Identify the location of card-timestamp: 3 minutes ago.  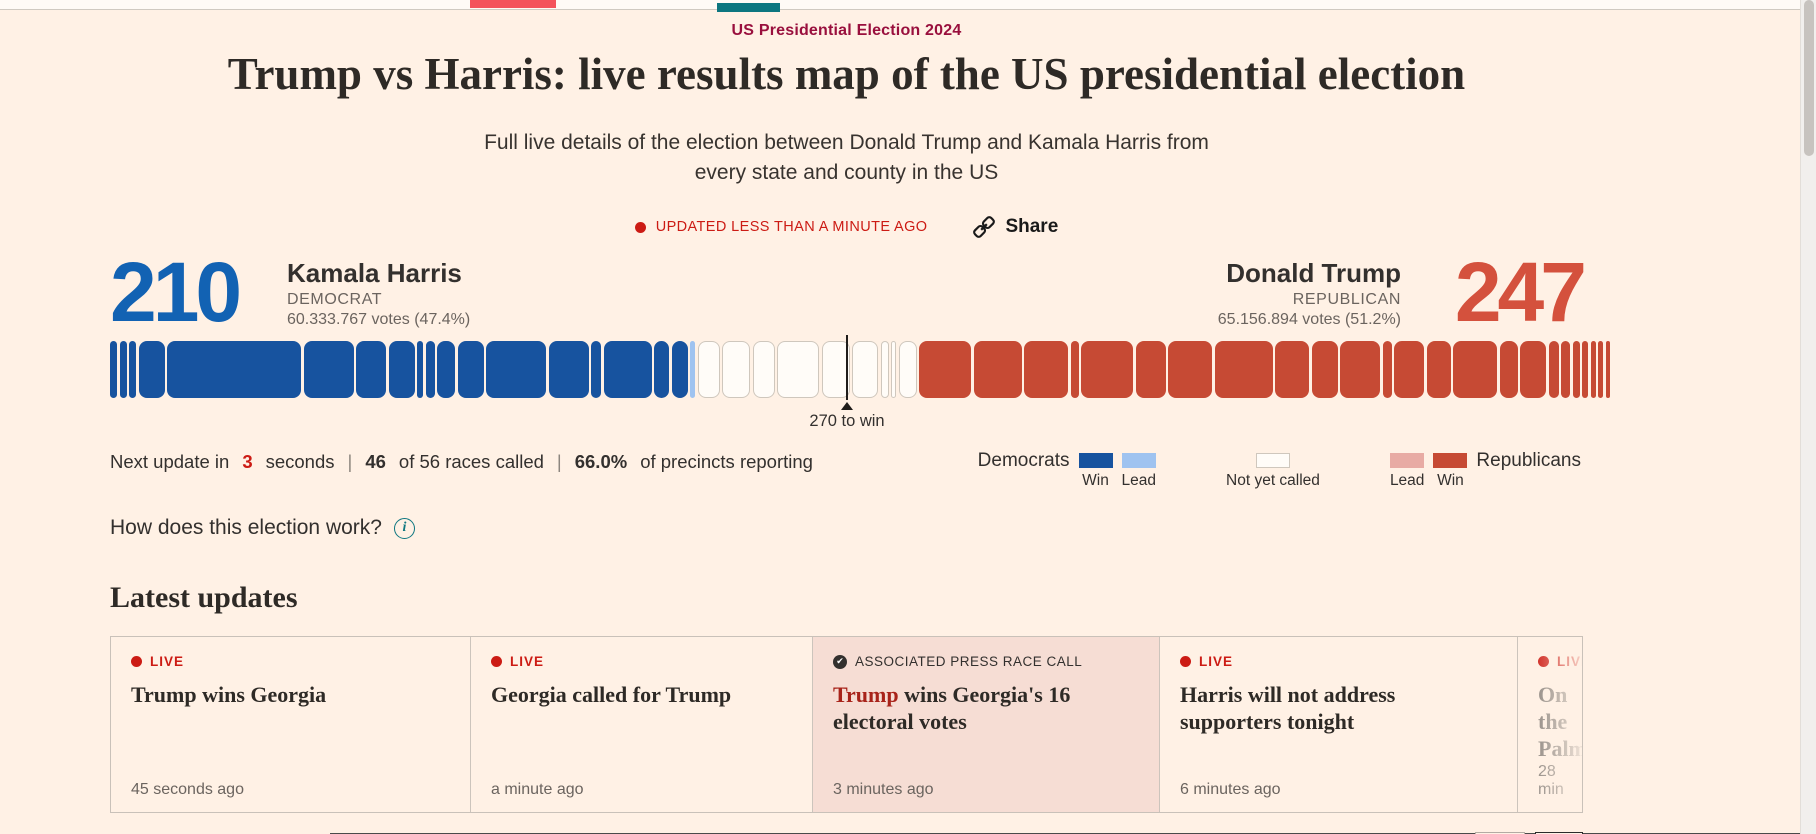
(883, 789).